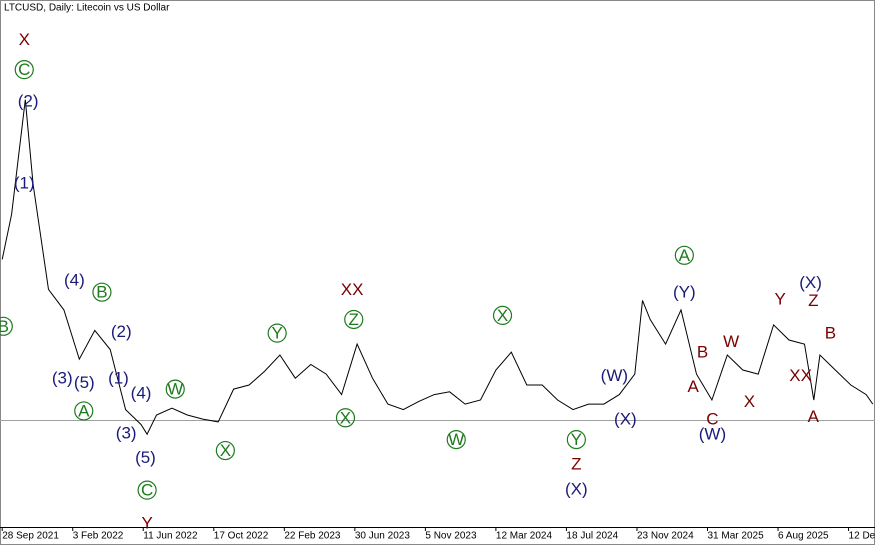 Image resolution: width=875 pixels, height=545 pixels. What do you see at coordinates (524, 536) in the screenshot?
I see `x-tick-label: 12 Mar 2024` at bounding box center [524, 536].